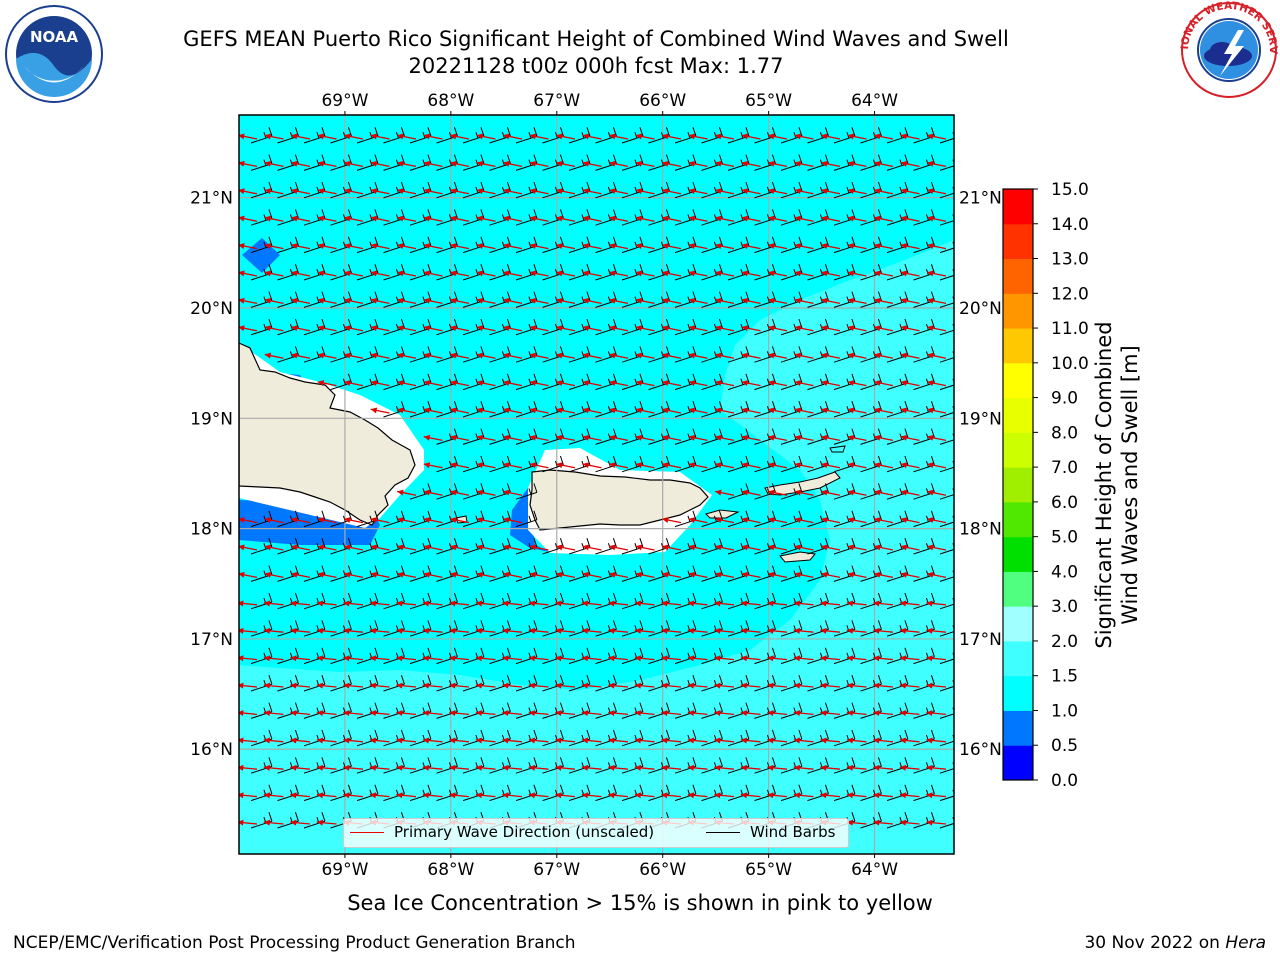 This screenshot has width=1280, height=960. What do you see at coordinates (770, 832) in the screenshot?
I see `legend-item-wind-barbs: Wind Barbs` at bounding box center [770, 832].